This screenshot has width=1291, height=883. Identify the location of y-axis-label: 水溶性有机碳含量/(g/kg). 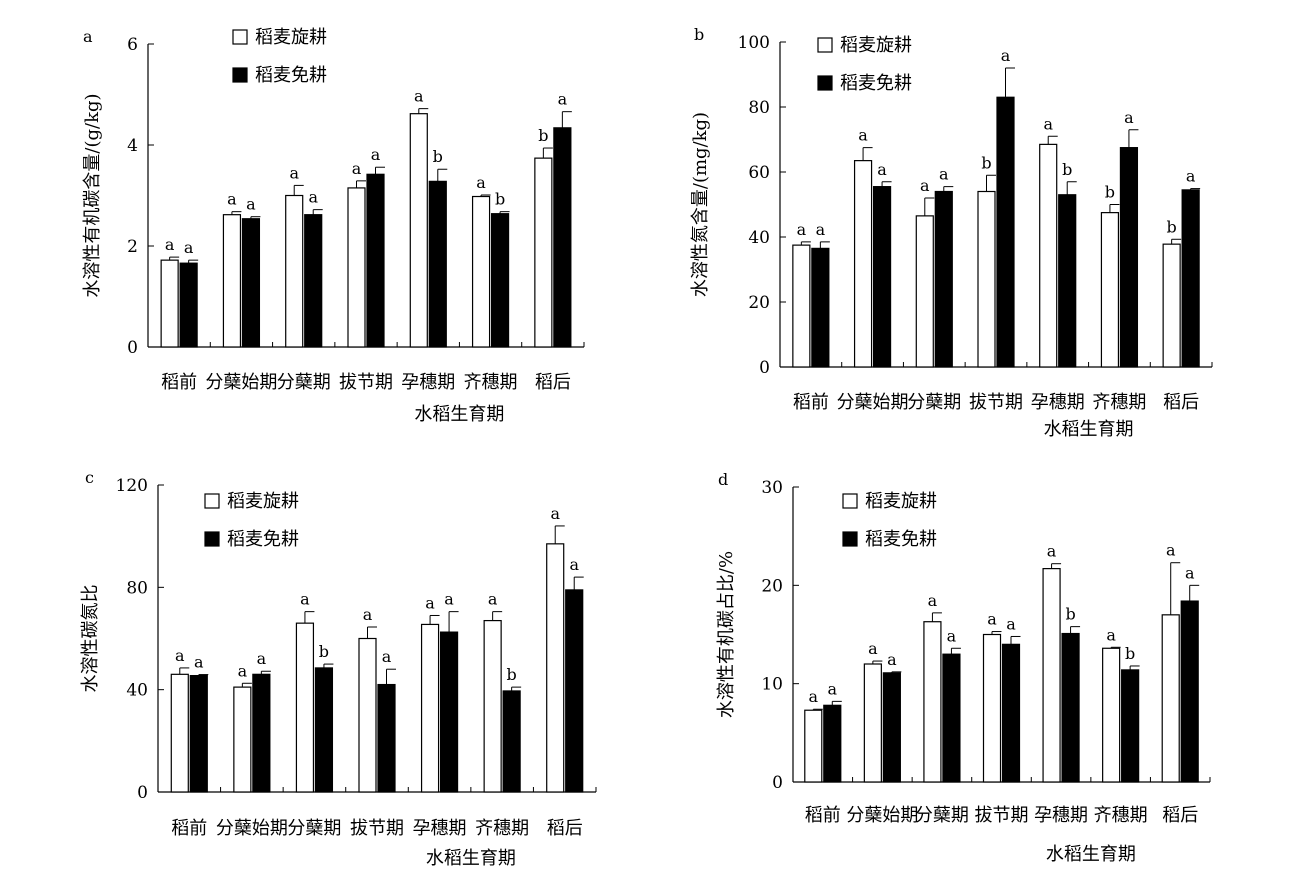
(92, 195).